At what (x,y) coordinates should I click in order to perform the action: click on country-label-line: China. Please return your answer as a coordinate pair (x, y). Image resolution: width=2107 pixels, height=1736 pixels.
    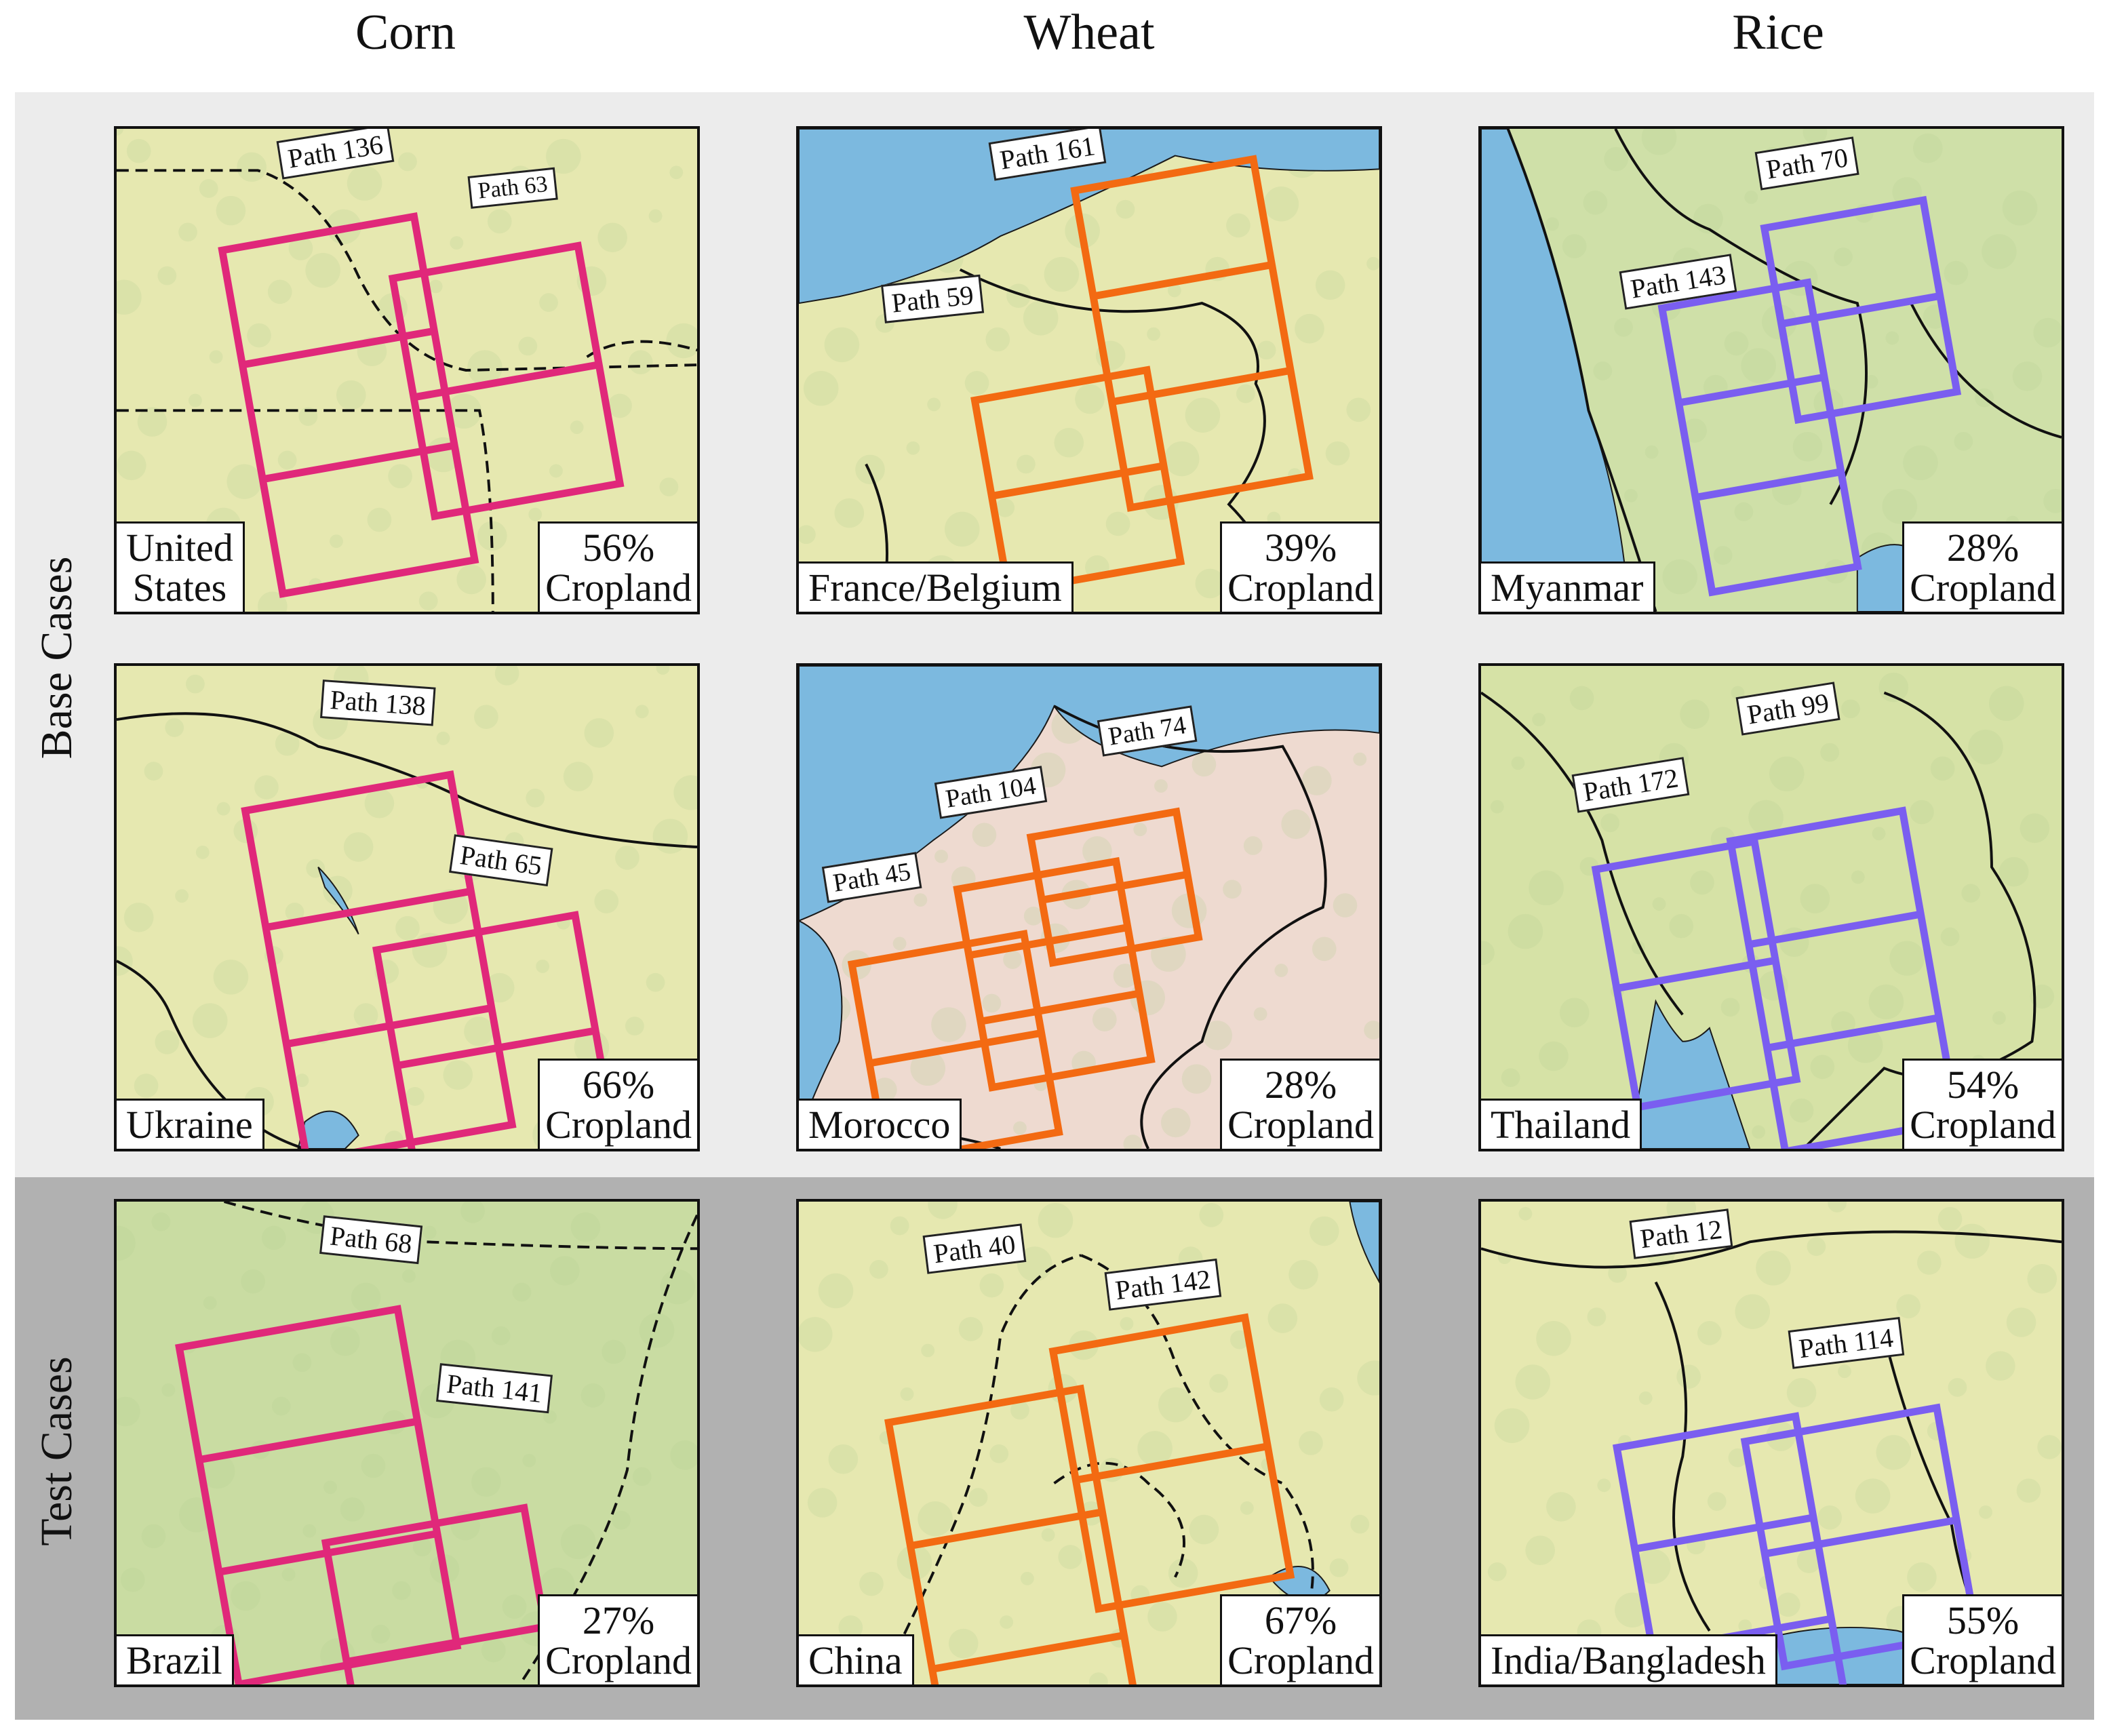
    Looking at the image, I should click on (855, 1660).